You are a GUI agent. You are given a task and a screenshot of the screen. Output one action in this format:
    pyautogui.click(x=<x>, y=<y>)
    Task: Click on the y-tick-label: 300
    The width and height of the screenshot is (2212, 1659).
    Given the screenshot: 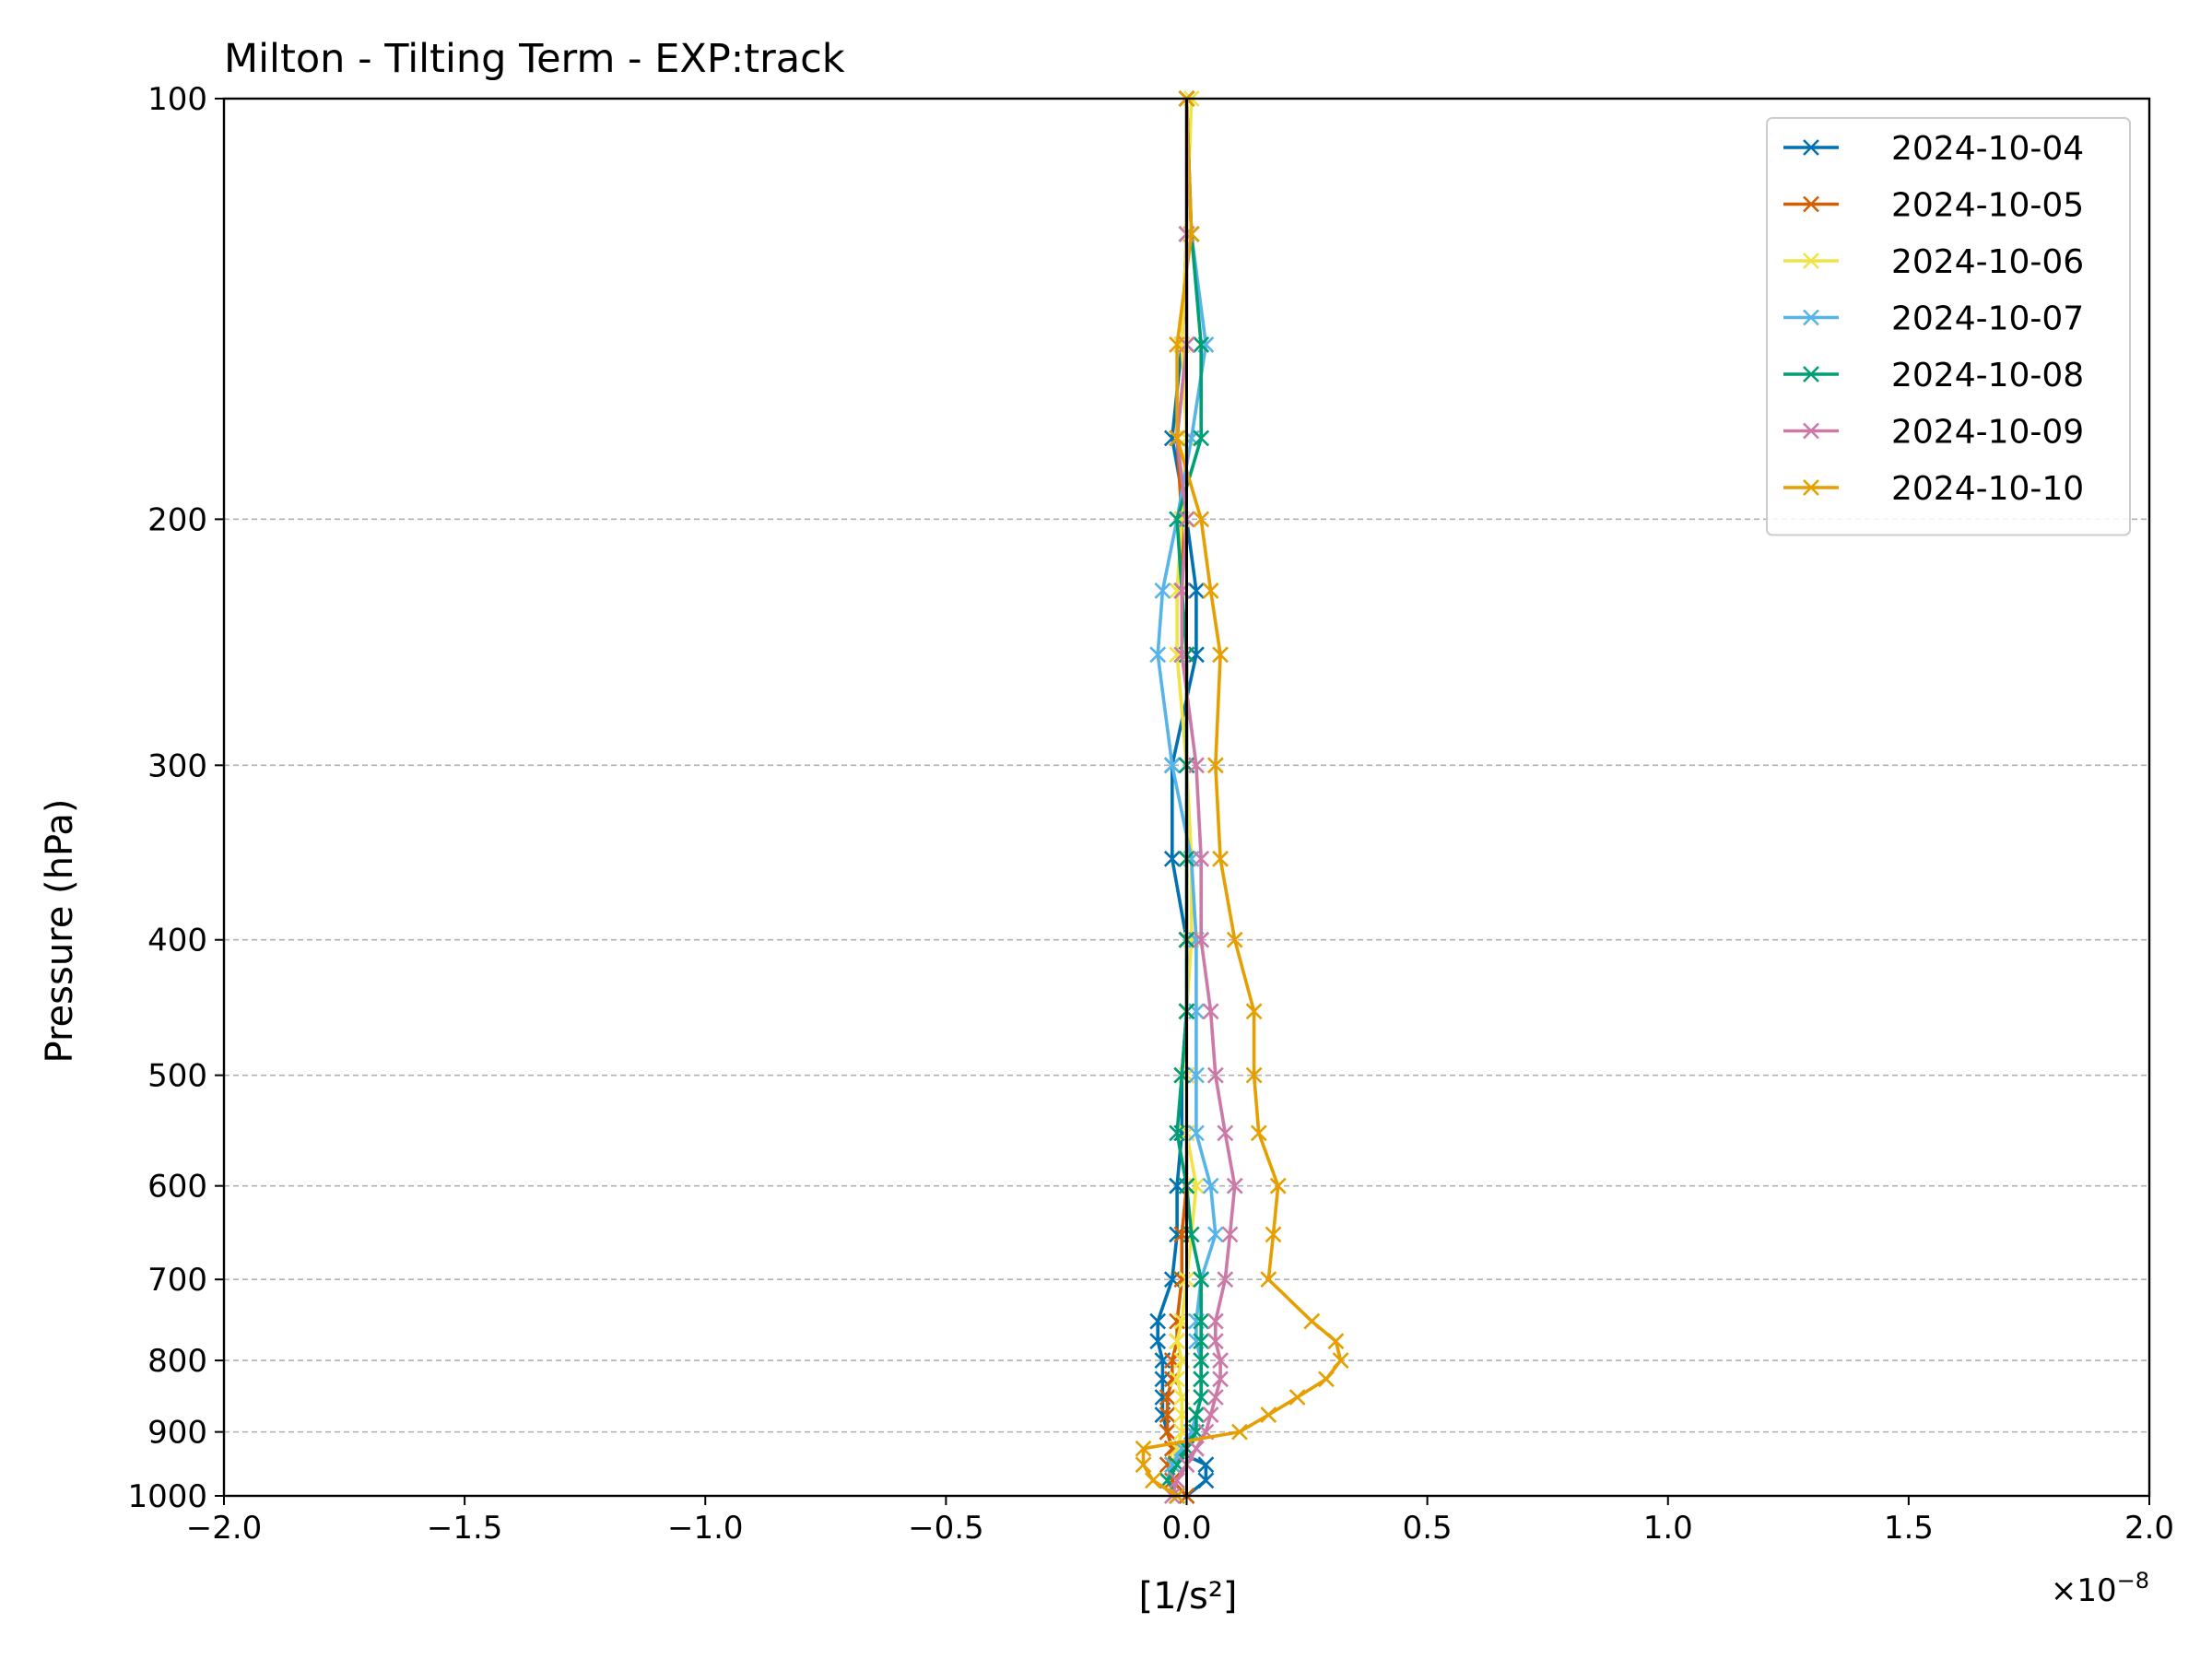 What is the action you would take?
    pyautogui.click(x=177, y=765)
    